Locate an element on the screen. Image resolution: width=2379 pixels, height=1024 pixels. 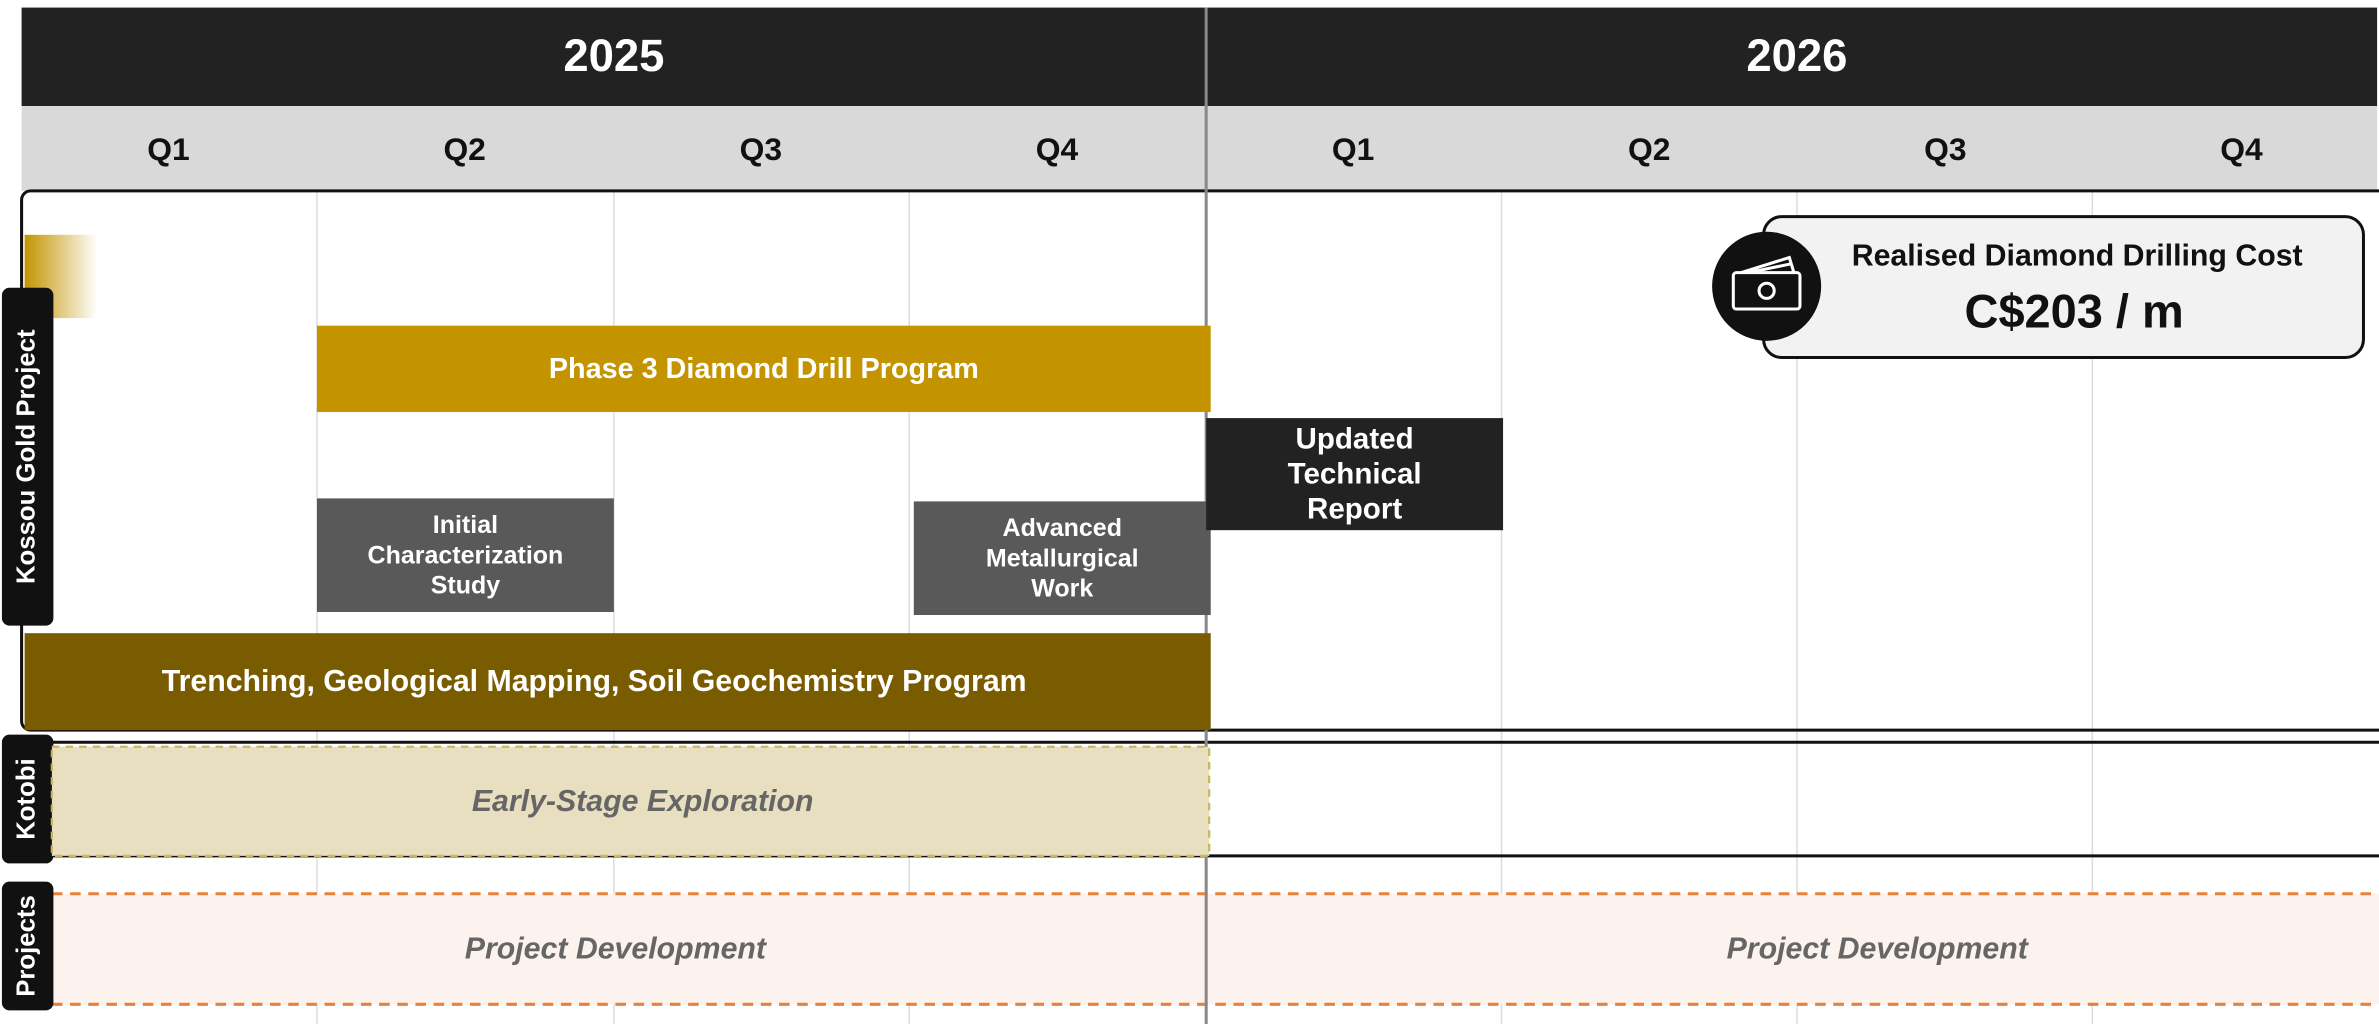
callout-title: Realised Diamond Drilling Cost is located at coordinates (2077, 256).